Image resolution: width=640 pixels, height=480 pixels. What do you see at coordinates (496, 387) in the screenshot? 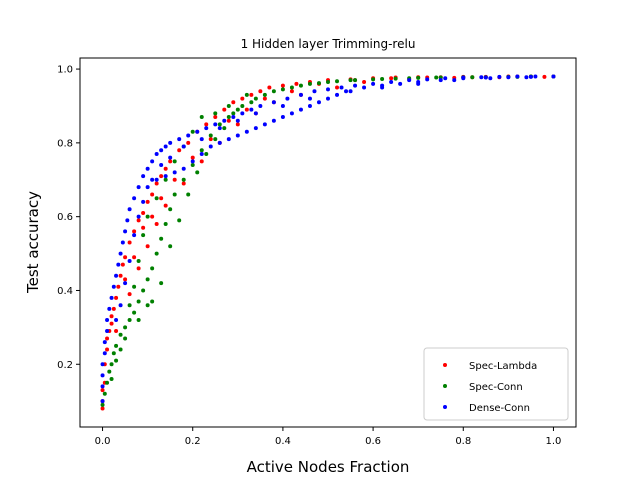
I see `legend-label: Spec-Conn` at bounding box center [496, 387].